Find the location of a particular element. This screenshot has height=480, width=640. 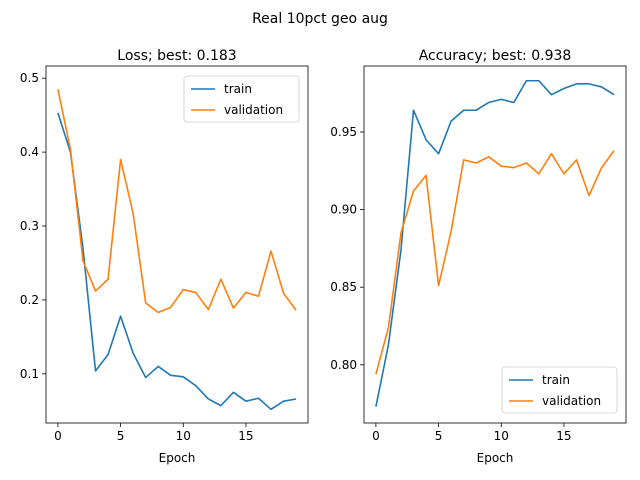

accuracy-y-tick-label: 0.80 is located at coordinates (343, 365).